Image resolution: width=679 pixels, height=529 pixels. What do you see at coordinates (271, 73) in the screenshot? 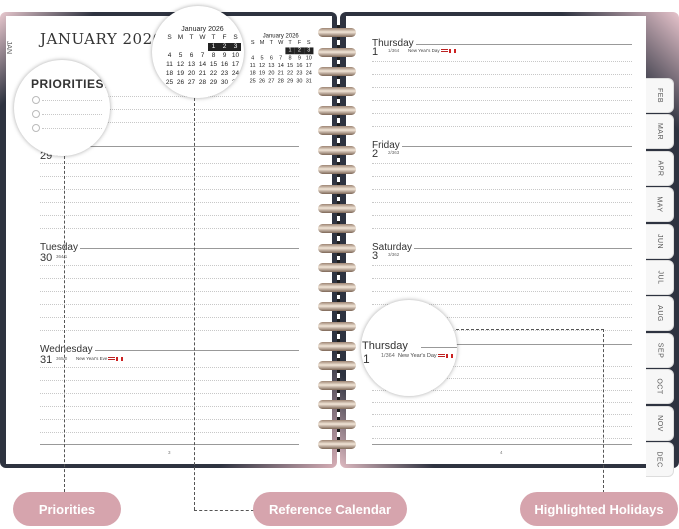
I see `calendar-day: 20` at bounding box center [271, 73].